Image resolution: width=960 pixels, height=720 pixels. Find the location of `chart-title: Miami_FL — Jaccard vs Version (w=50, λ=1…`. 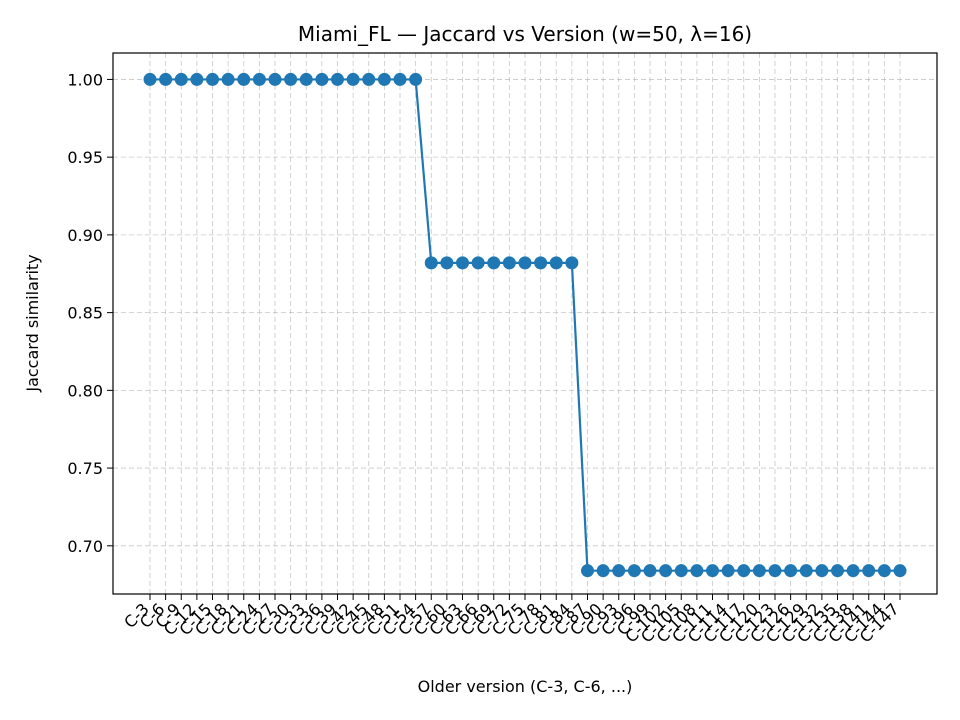

chart-title: Miami_FL — Jaccard vs Version (w=50, λ=1… is located at coordinates (525, 34).